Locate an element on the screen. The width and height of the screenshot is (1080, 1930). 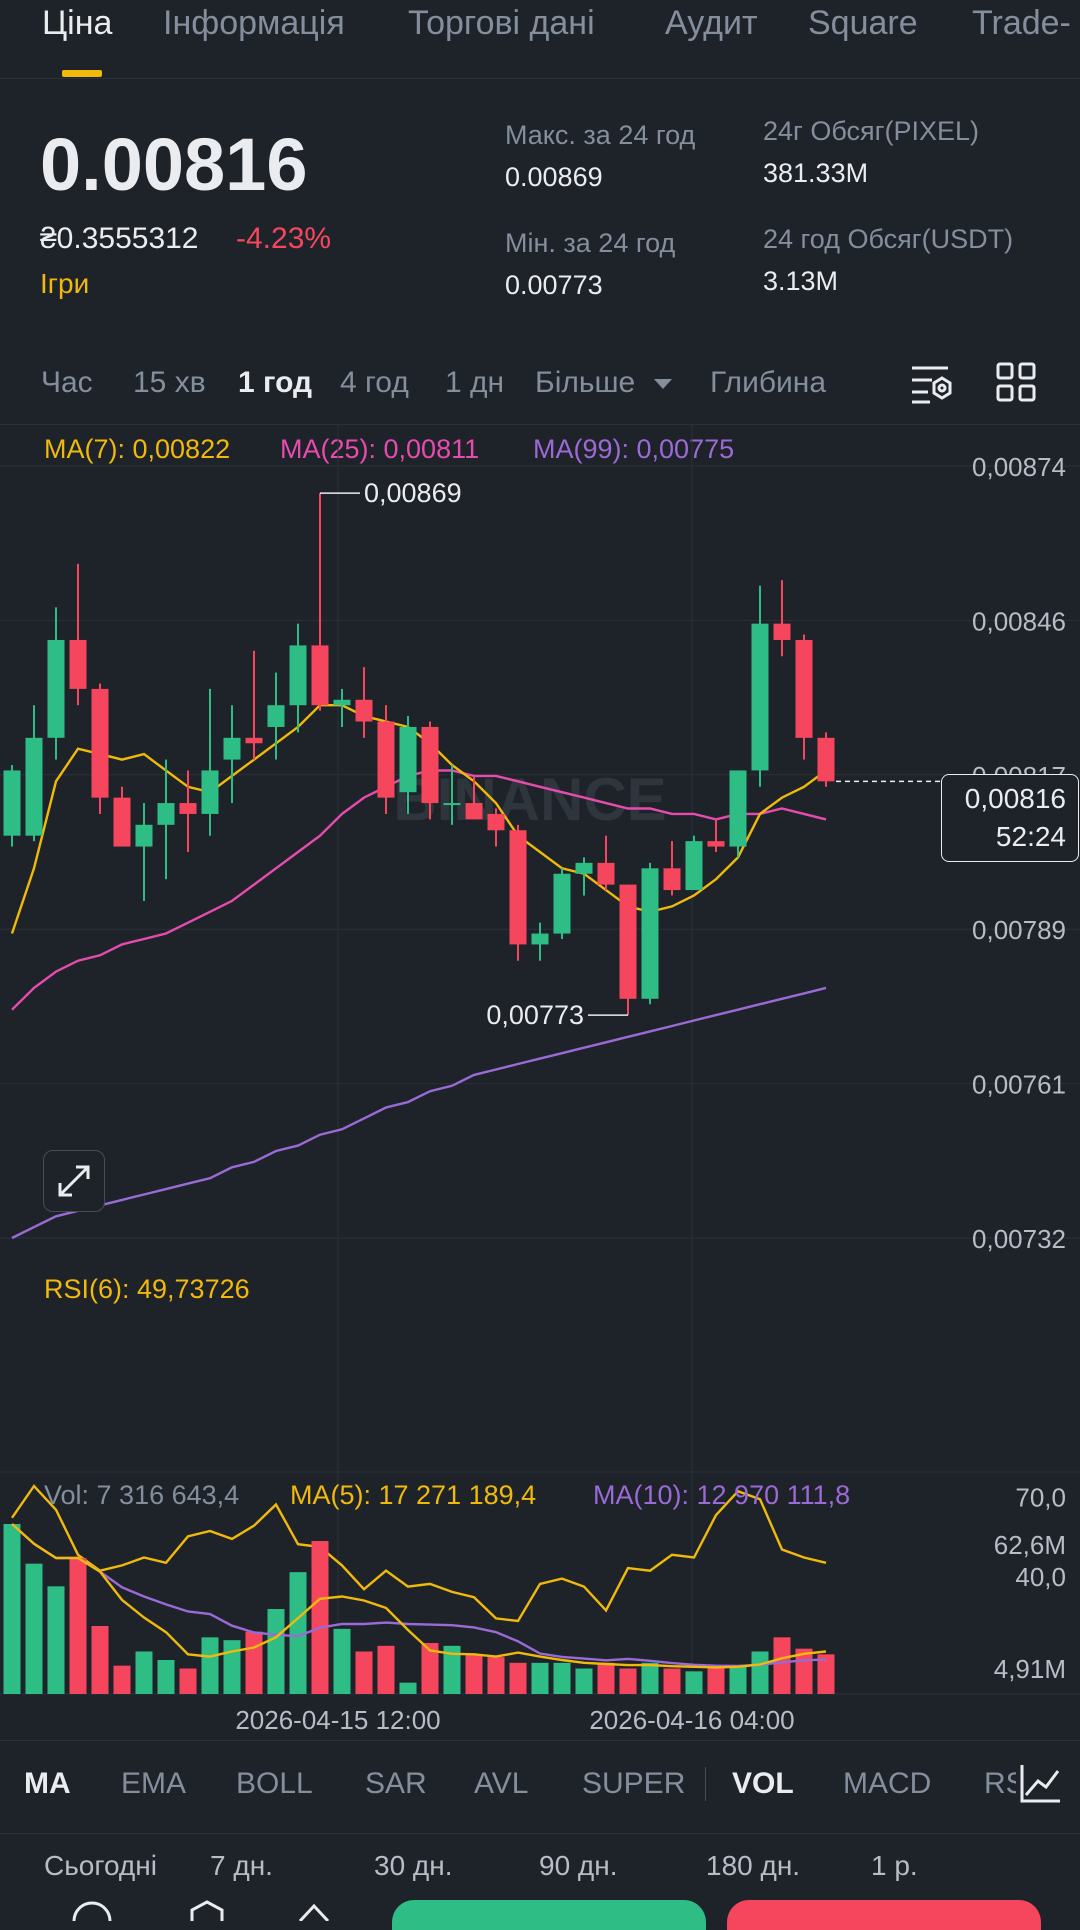
ma25-legend: MA(25): 0,00811 is located at coordinates (380, 449).